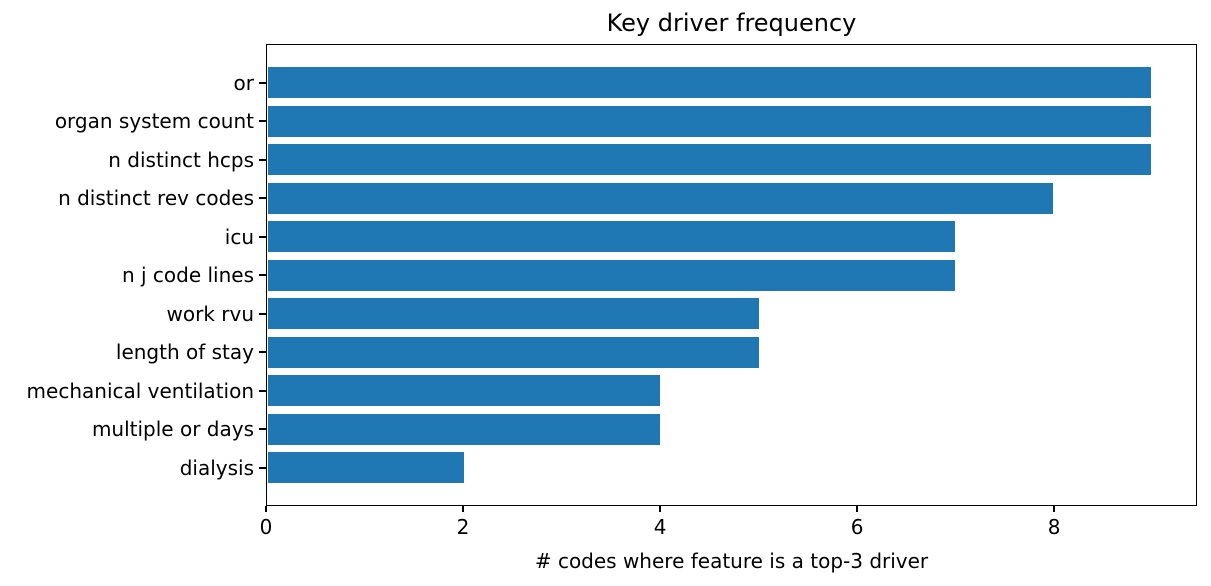 Image resolution: width=1211 pixels, height=586 pixels. What do you see at coordinates (611, 275) in the screenshot?
I see `bar-n-j-code-lines` at bounding box center [611, 275].